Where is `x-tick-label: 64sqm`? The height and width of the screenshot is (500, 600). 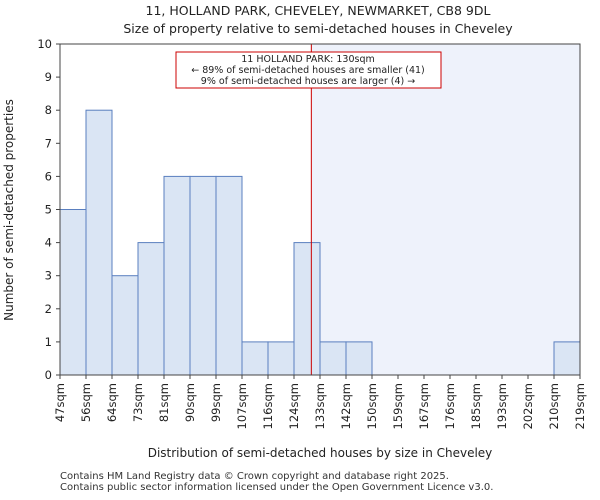 x-tick-label: 64sqm is located at coordinates (112, 402).